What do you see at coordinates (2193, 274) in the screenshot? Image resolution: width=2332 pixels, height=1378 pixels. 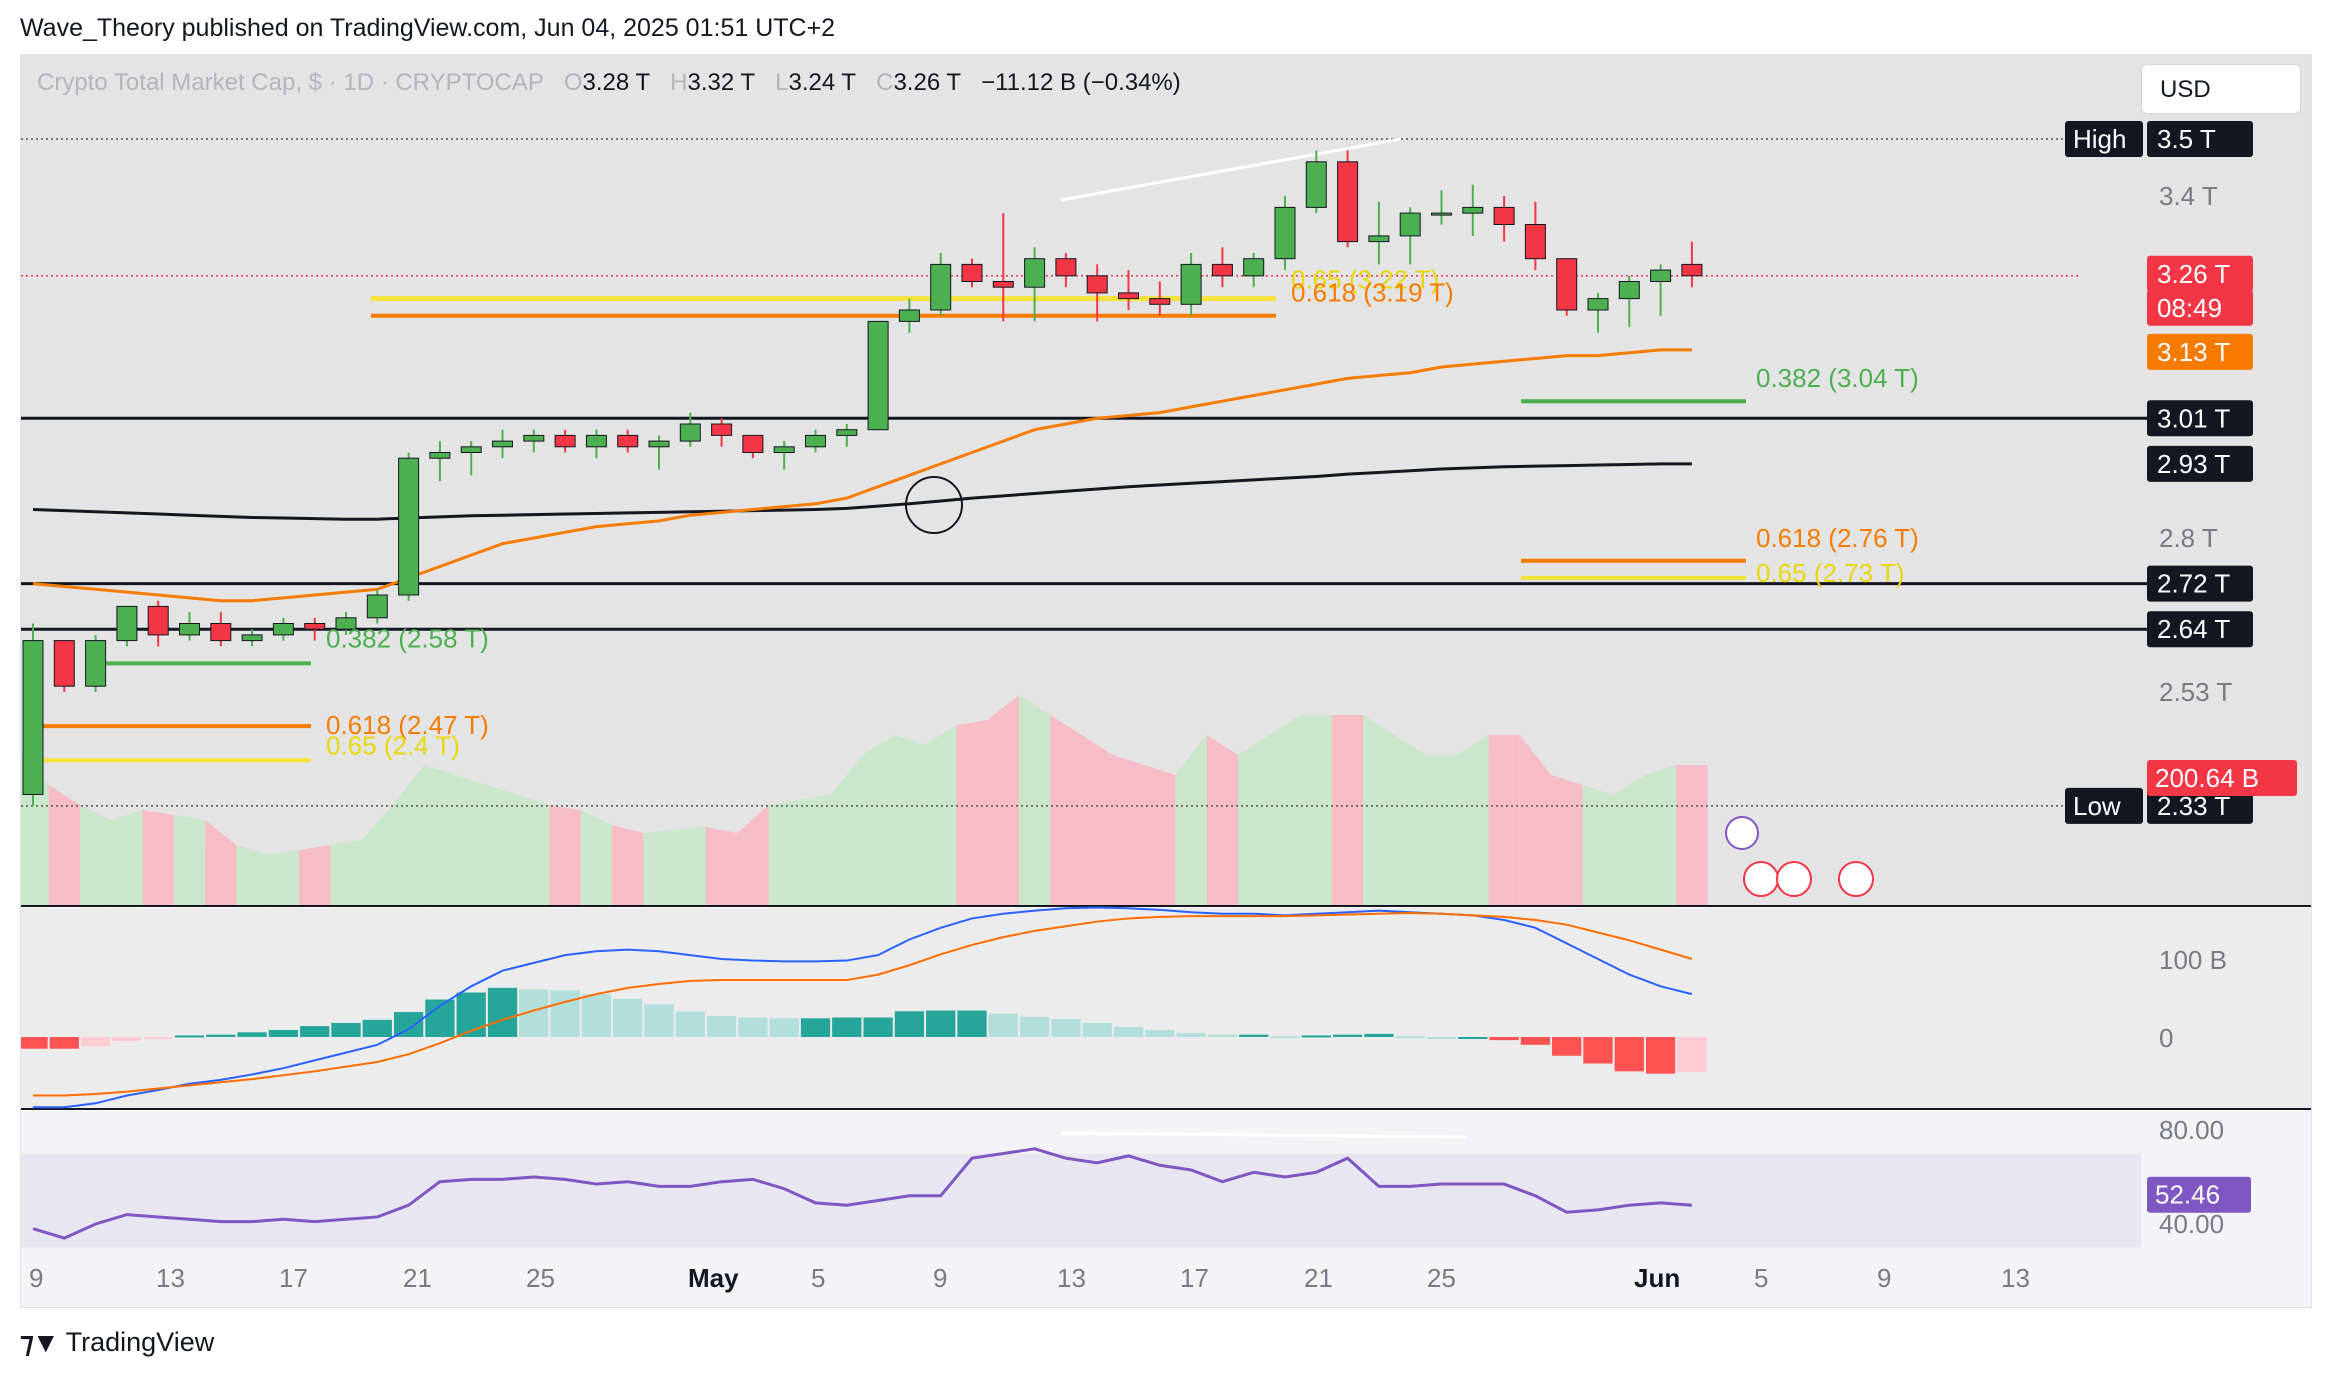 I see `price-tag-value: 3.26 T` at bounding box center [2193, 274].